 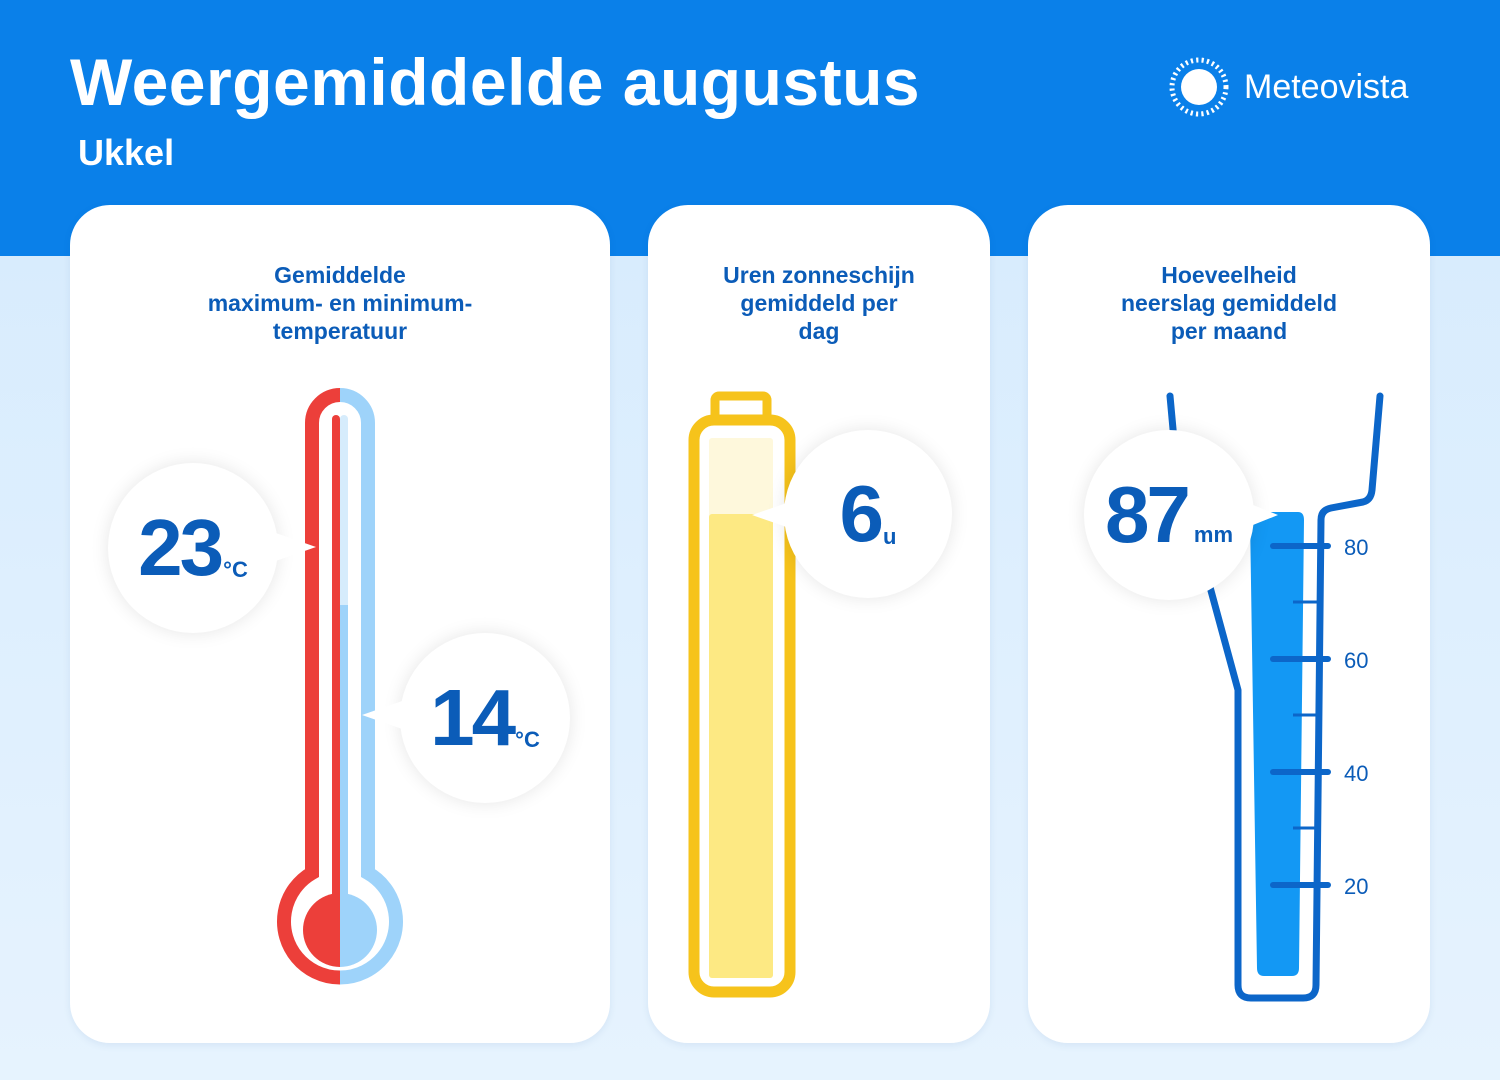 I want to click on min-temperature-bubble: 14 °C, so click(x=485, y=718).